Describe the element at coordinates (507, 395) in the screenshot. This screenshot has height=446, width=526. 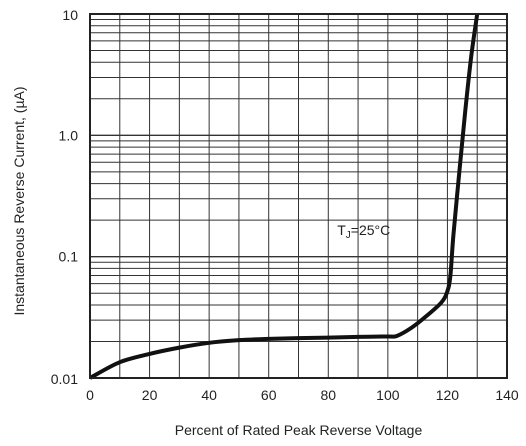
I see `x-tick-label: 140` at that location.